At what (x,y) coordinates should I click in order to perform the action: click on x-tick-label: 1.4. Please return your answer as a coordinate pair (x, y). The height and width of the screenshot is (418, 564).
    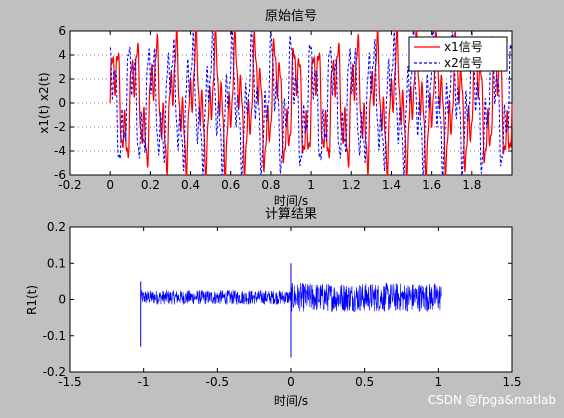
    Looking at the image, I should click on (391, 185).